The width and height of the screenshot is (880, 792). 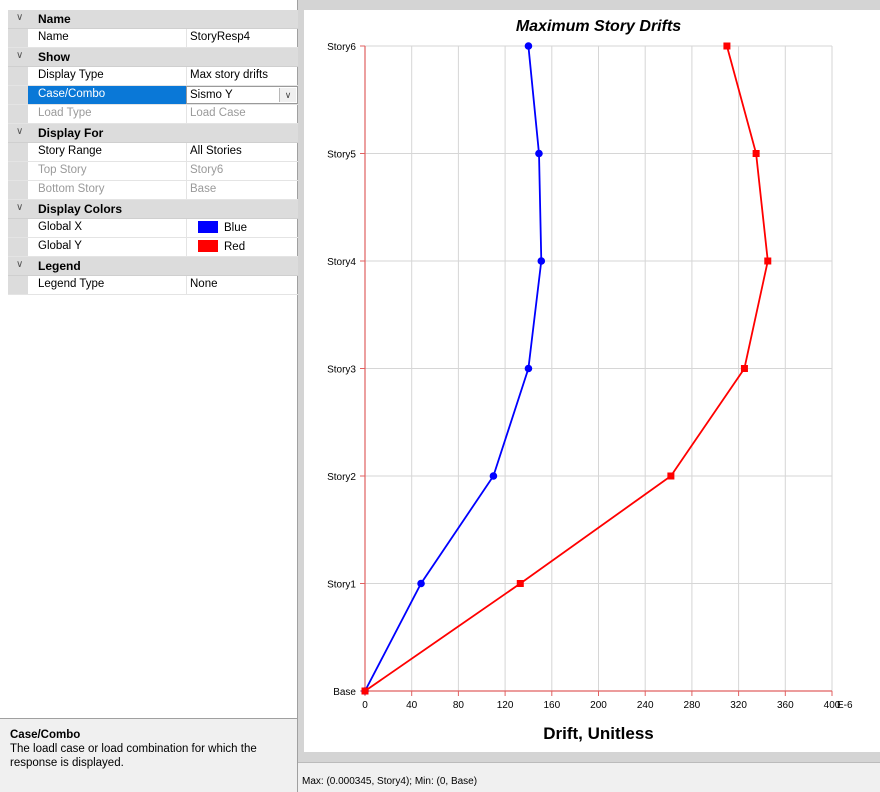 I want to click on property-value: All Stories, so click(x=242, y=152).